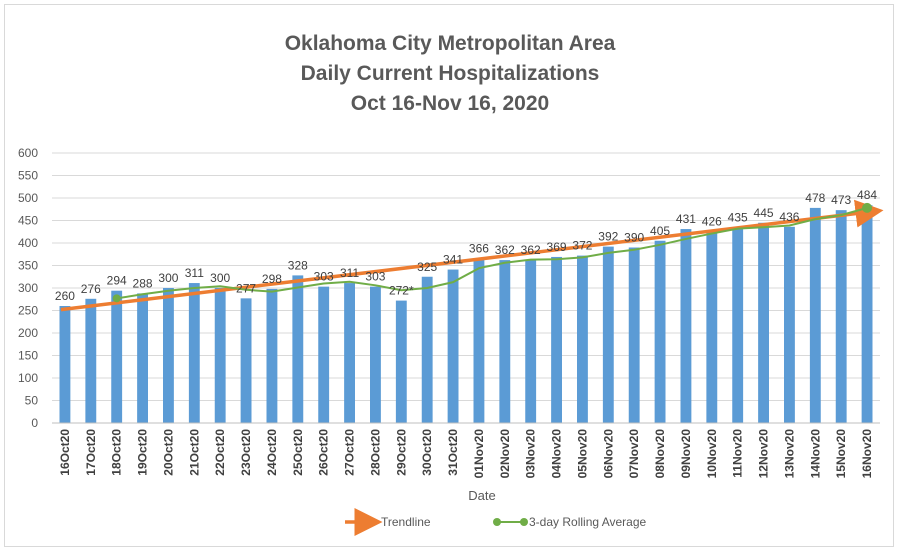  What do you see at coordinates (91, 289) in the screenshot?
I see `data-label: 276` at bounding box center [91, 289].